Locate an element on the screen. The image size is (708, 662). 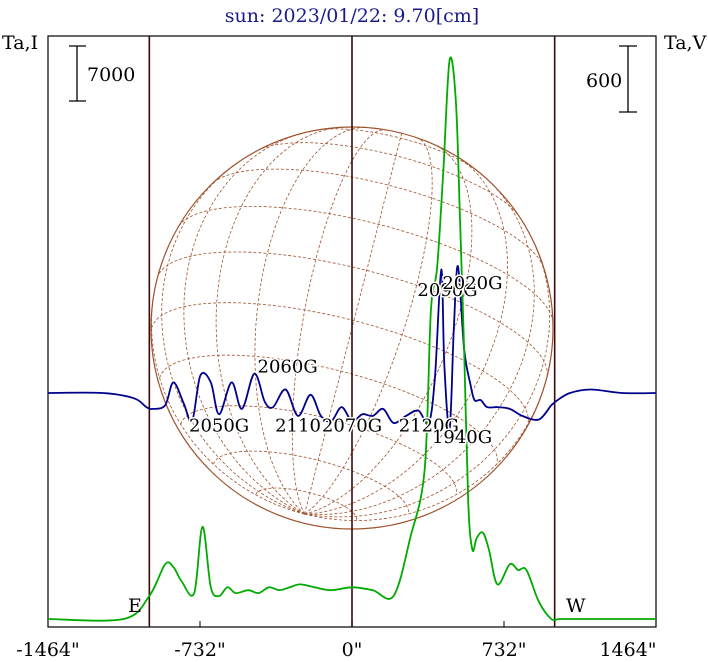
x-axis-ticks: -1464" -732" 0" 732" 1464" is located at coordinates (336, 641).